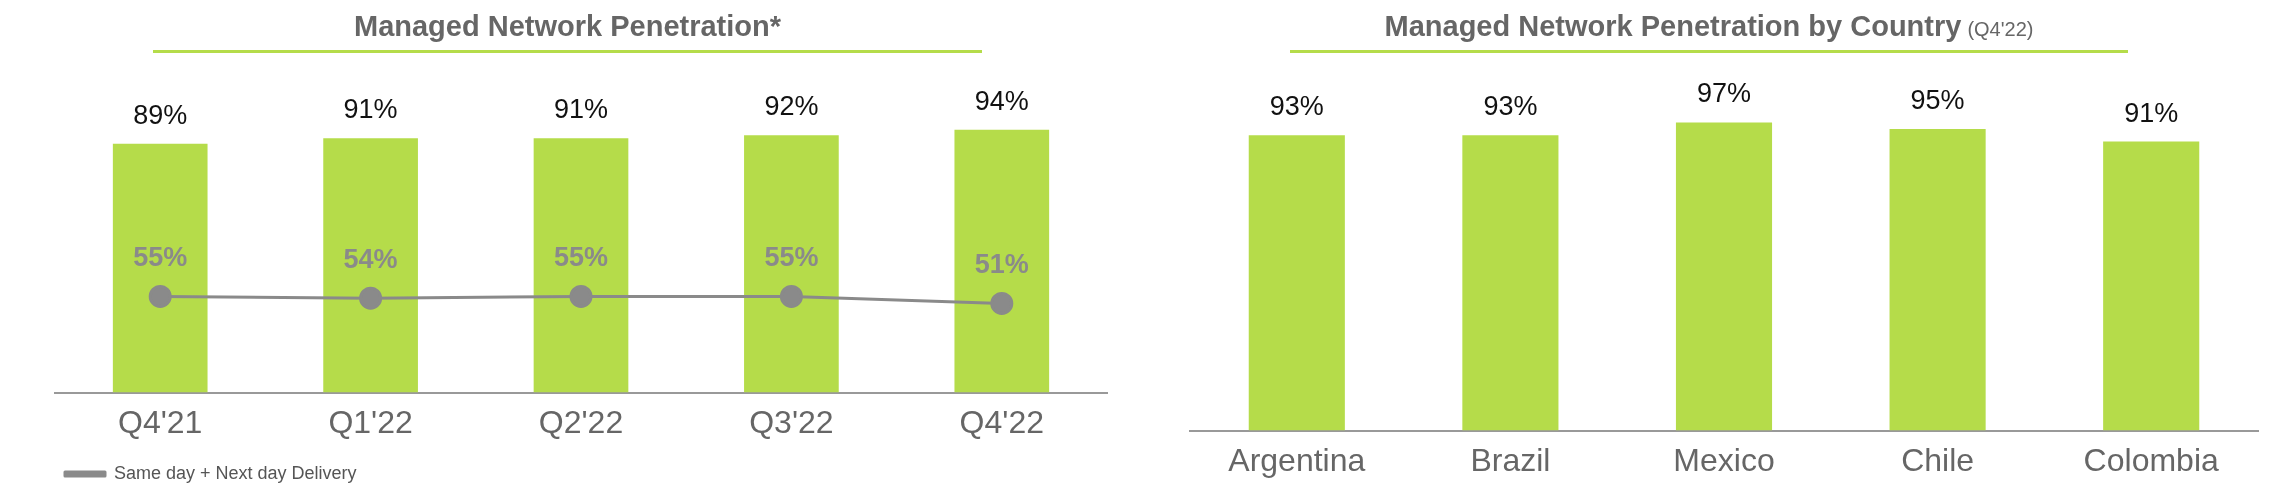 The width and height of the screenshot is (2279, 503). Describe the element at coordinates (567, 26) in the screenshot. I see `chart-title: Managed Network Penetration*` at that location.